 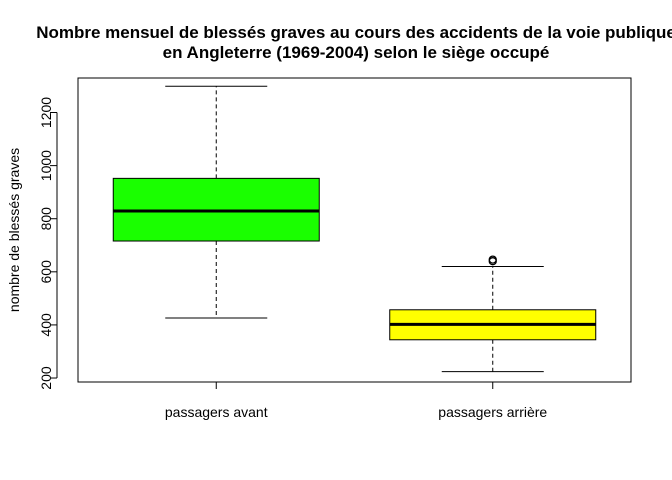 What do you see at coordinates (14, 230) in the screenshot?
I see `y-axis-label: nombre de blessés graves` at bounding box center [14, 230].